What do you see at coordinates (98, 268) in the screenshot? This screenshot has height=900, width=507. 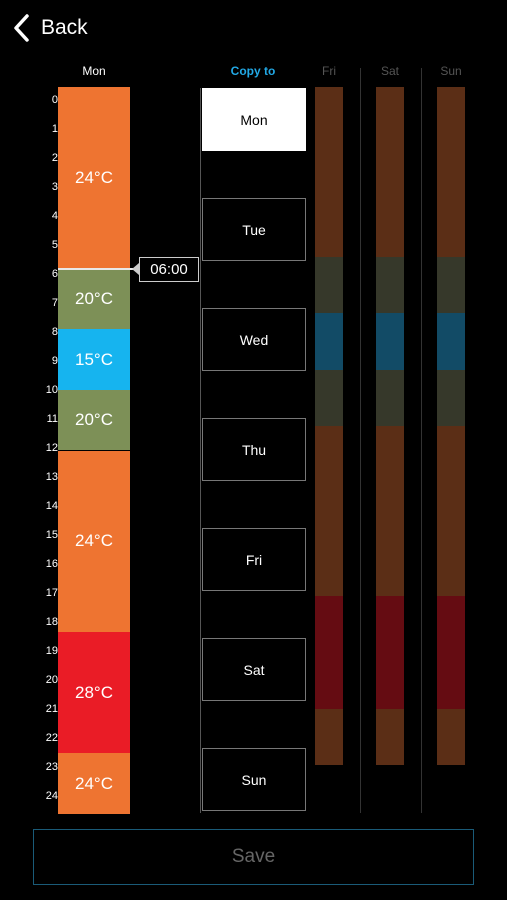 I see `time-marker-line` at bounding box center [98, 268].